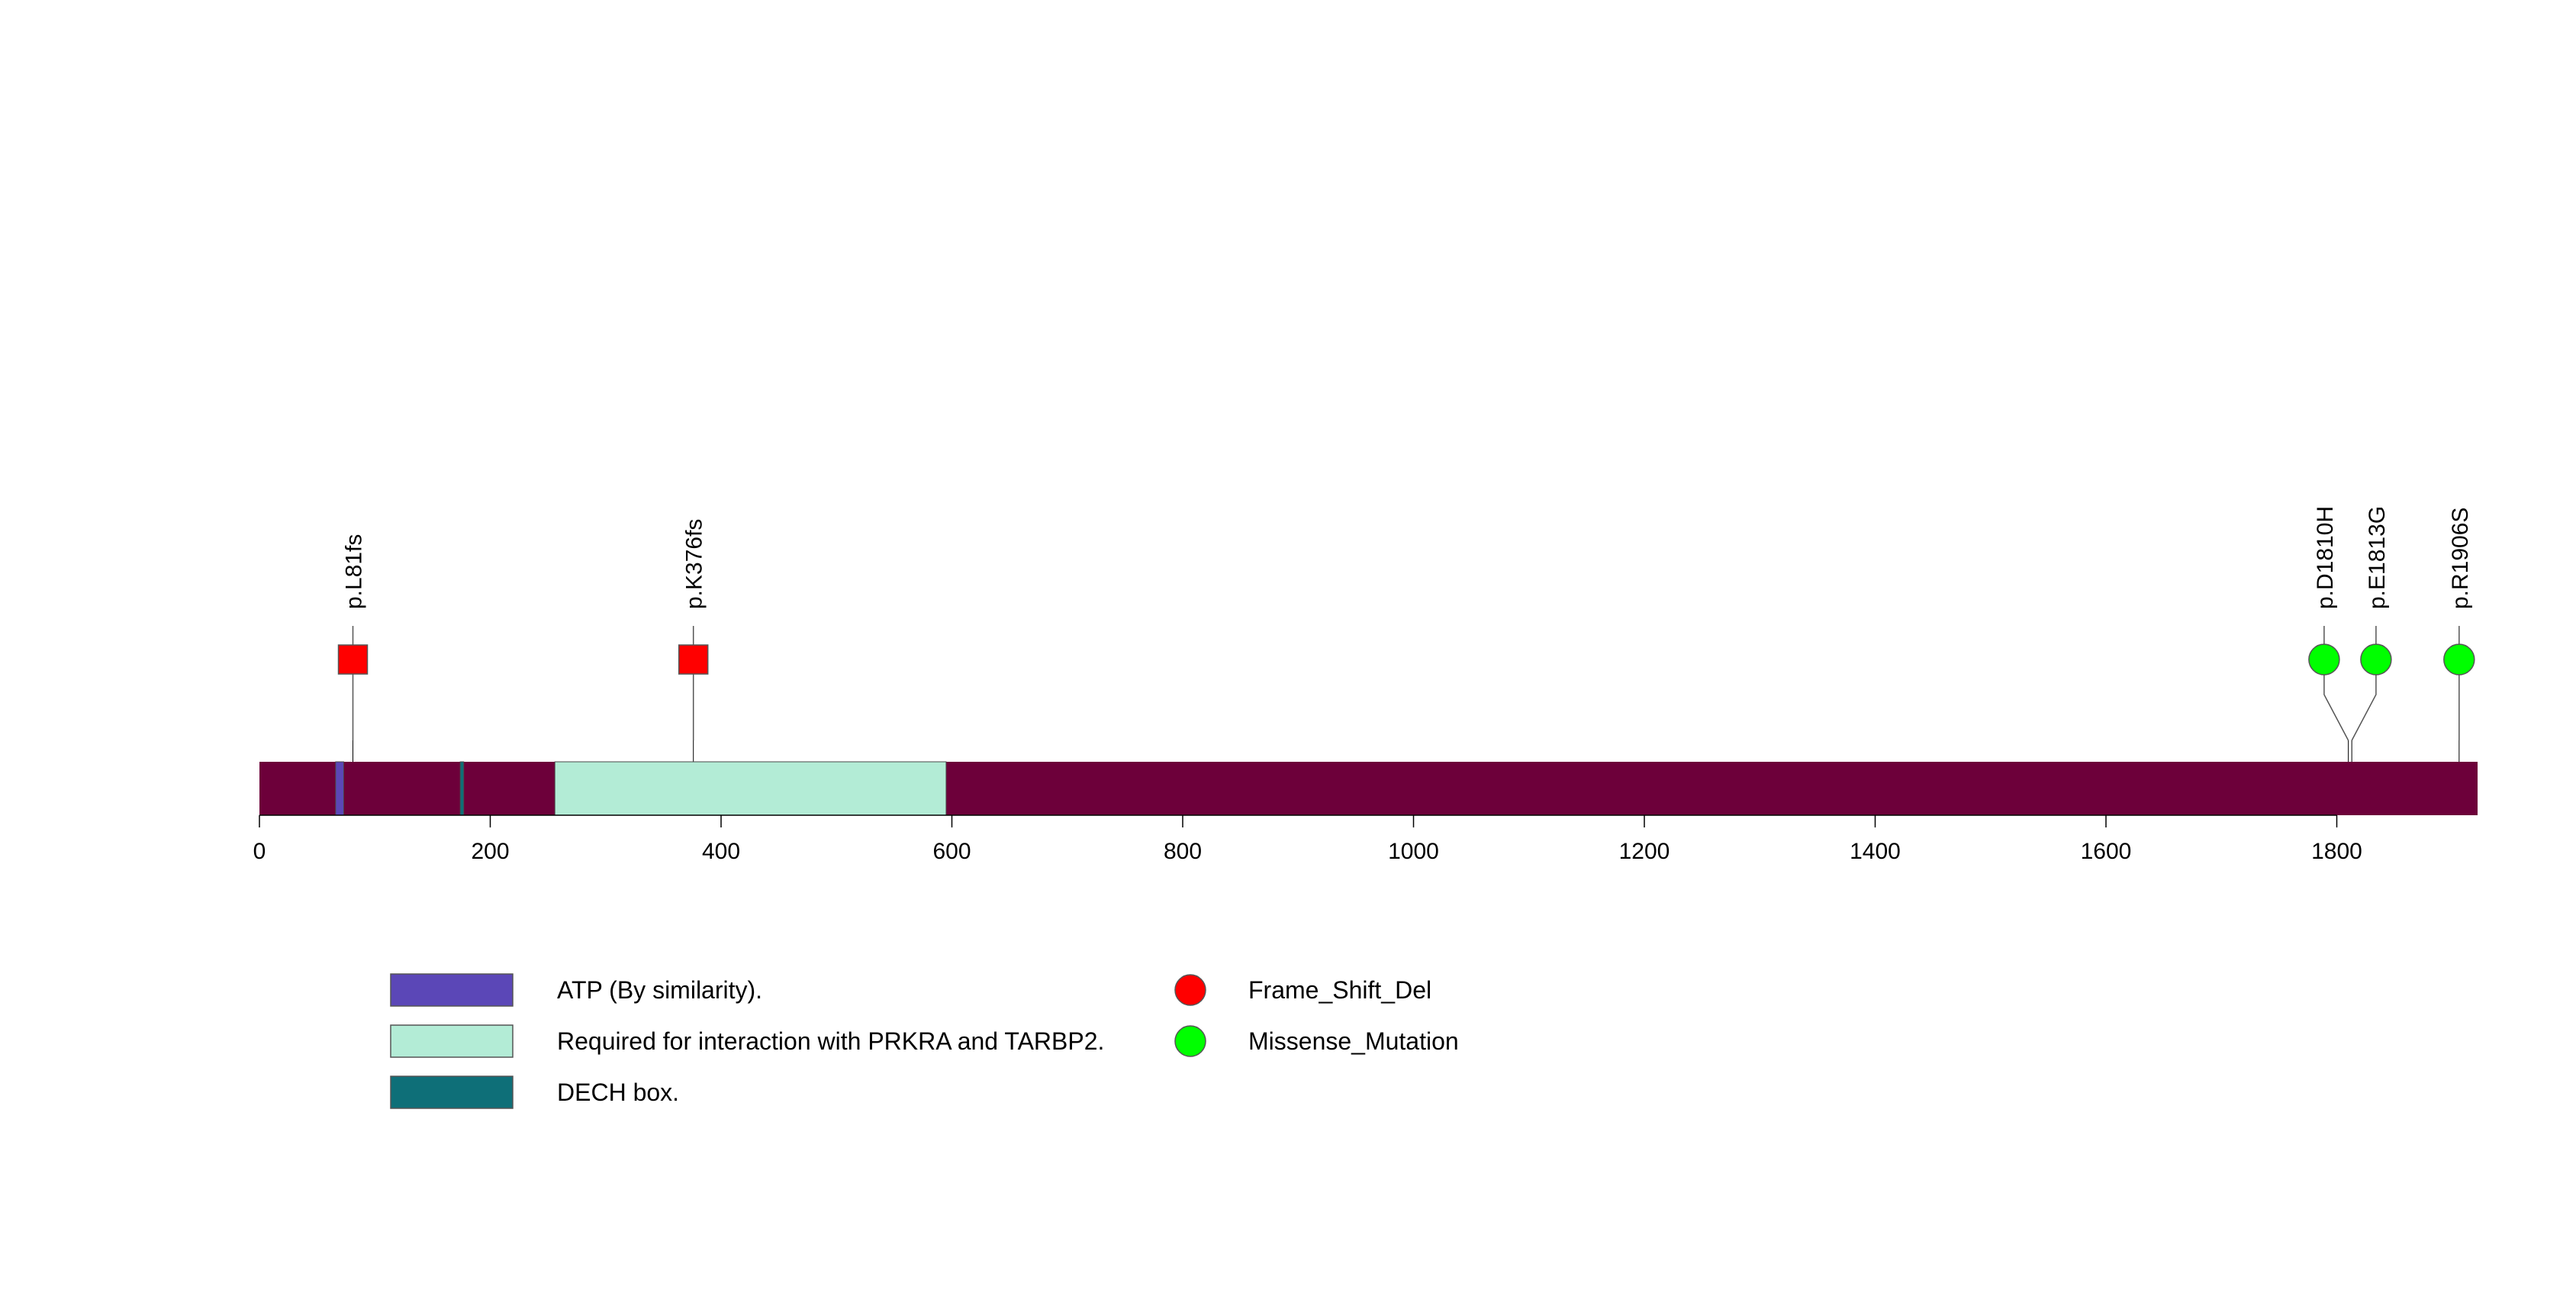 The width and height of the screenshot is (2576, 1290). Describe the element at coordinates (659, 990) in the screenshot. I see `legend-label-domain-0: ATP (By similarity).` at that location.